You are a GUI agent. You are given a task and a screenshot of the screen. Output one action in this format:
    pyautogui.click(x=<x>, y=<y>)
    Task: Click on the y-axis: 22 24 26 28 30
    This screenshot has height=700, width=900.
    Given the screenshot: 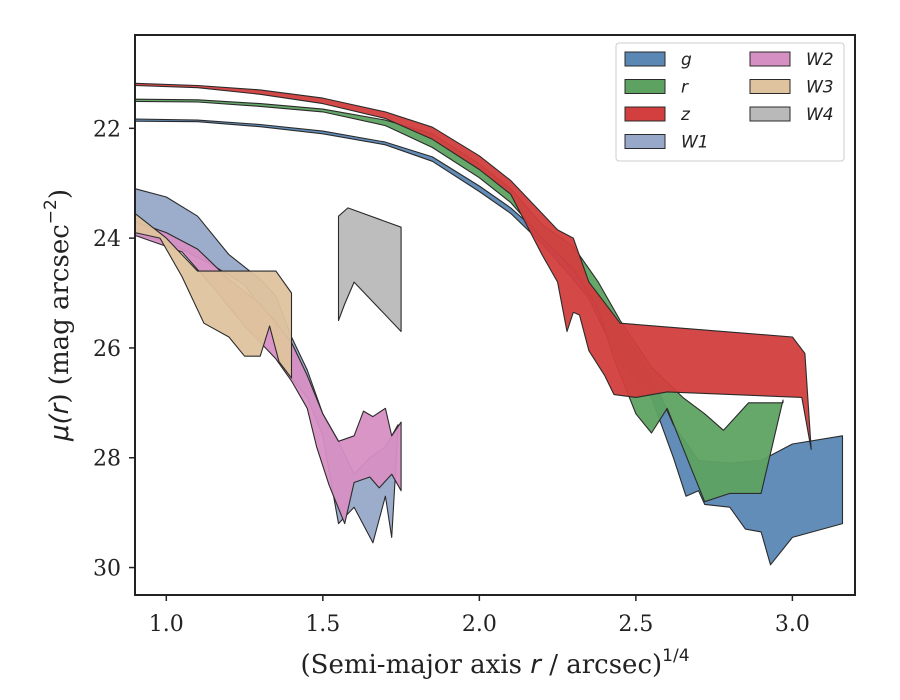 What is the action you would take?
    pyautogui.click(x=114, y=349)
    